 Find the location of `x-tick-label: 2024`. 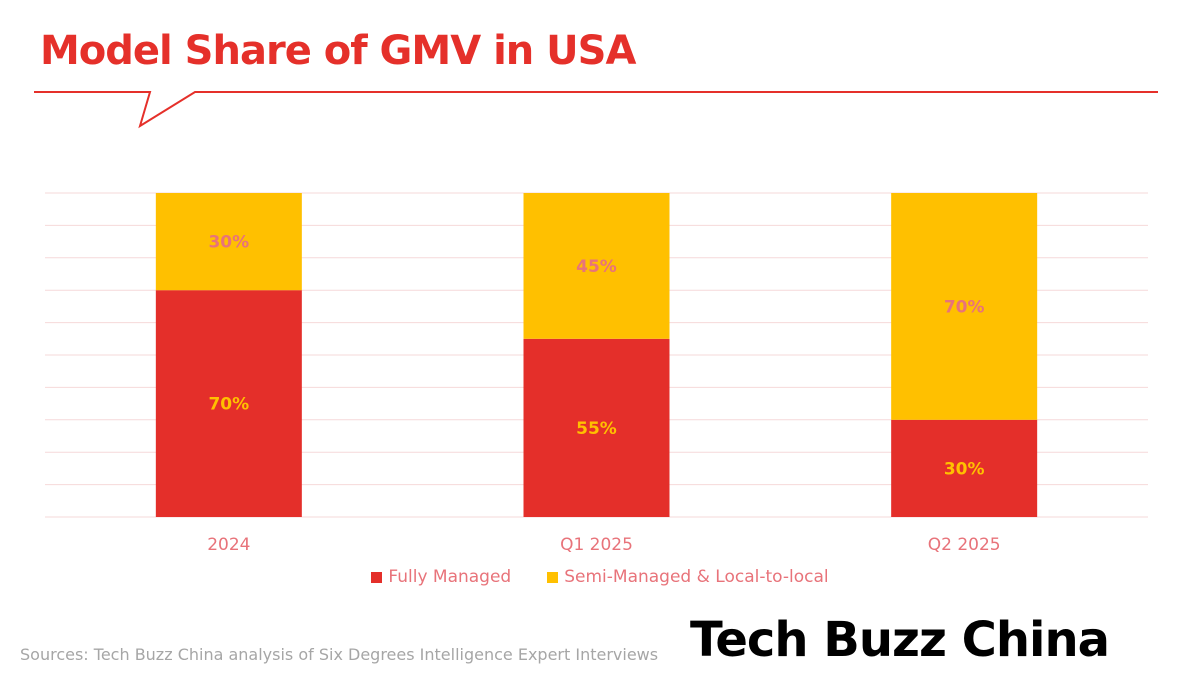

x-tick-label: 2024 is located at coordinates (228, 545).